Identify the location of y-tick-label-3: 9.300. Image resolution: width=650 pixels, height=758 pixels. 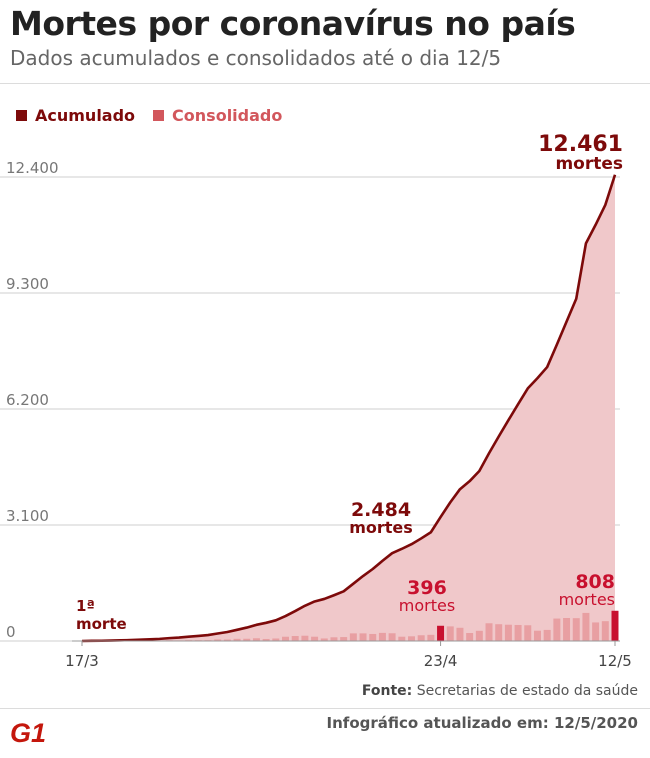
(27, 284).